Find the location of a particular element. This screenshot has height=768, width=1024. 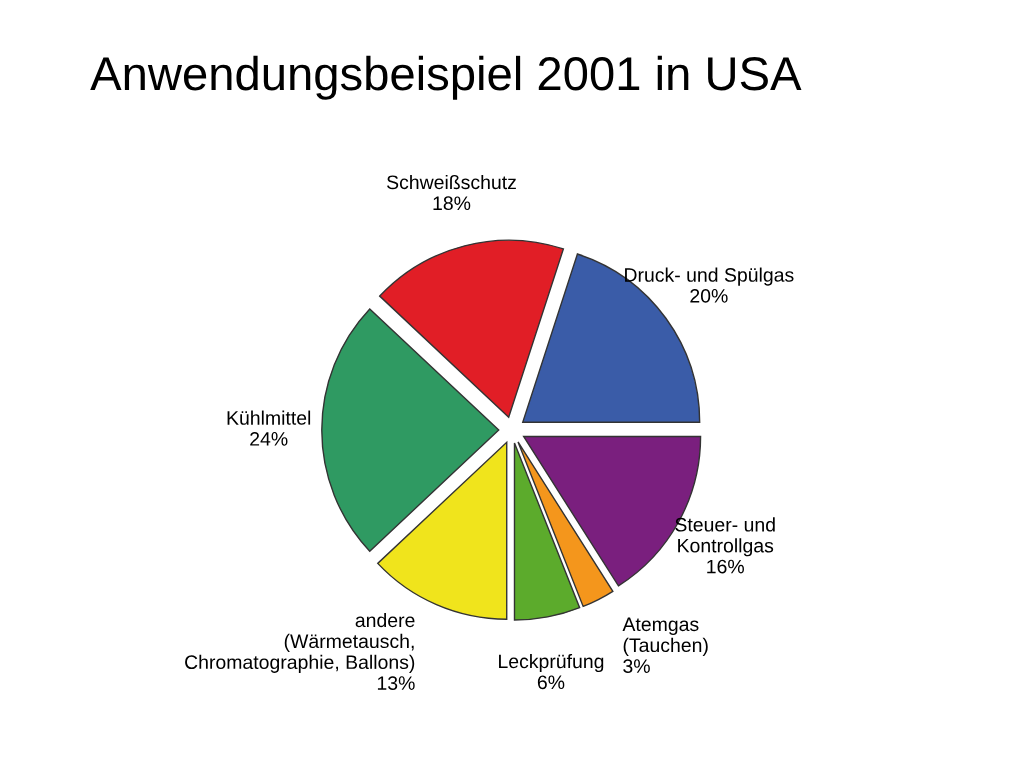

data-label: 18% is located at coordinates (452, 203).